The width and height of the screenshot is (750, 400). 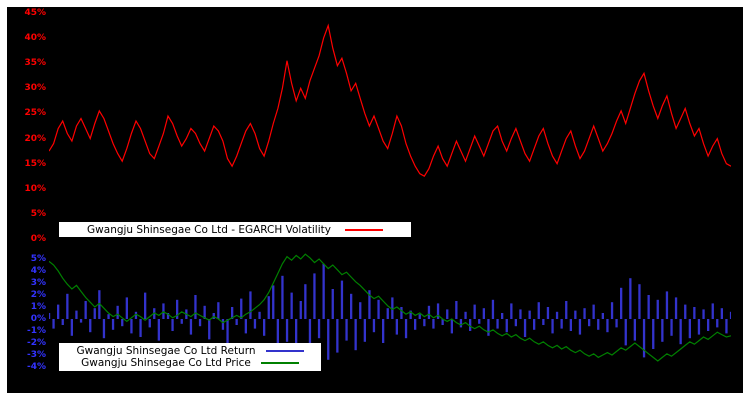 What do you see at coordinates (35, 38) in the screenshot?
I see `y-tick-label: 40%` at bounding box center [35, 38].